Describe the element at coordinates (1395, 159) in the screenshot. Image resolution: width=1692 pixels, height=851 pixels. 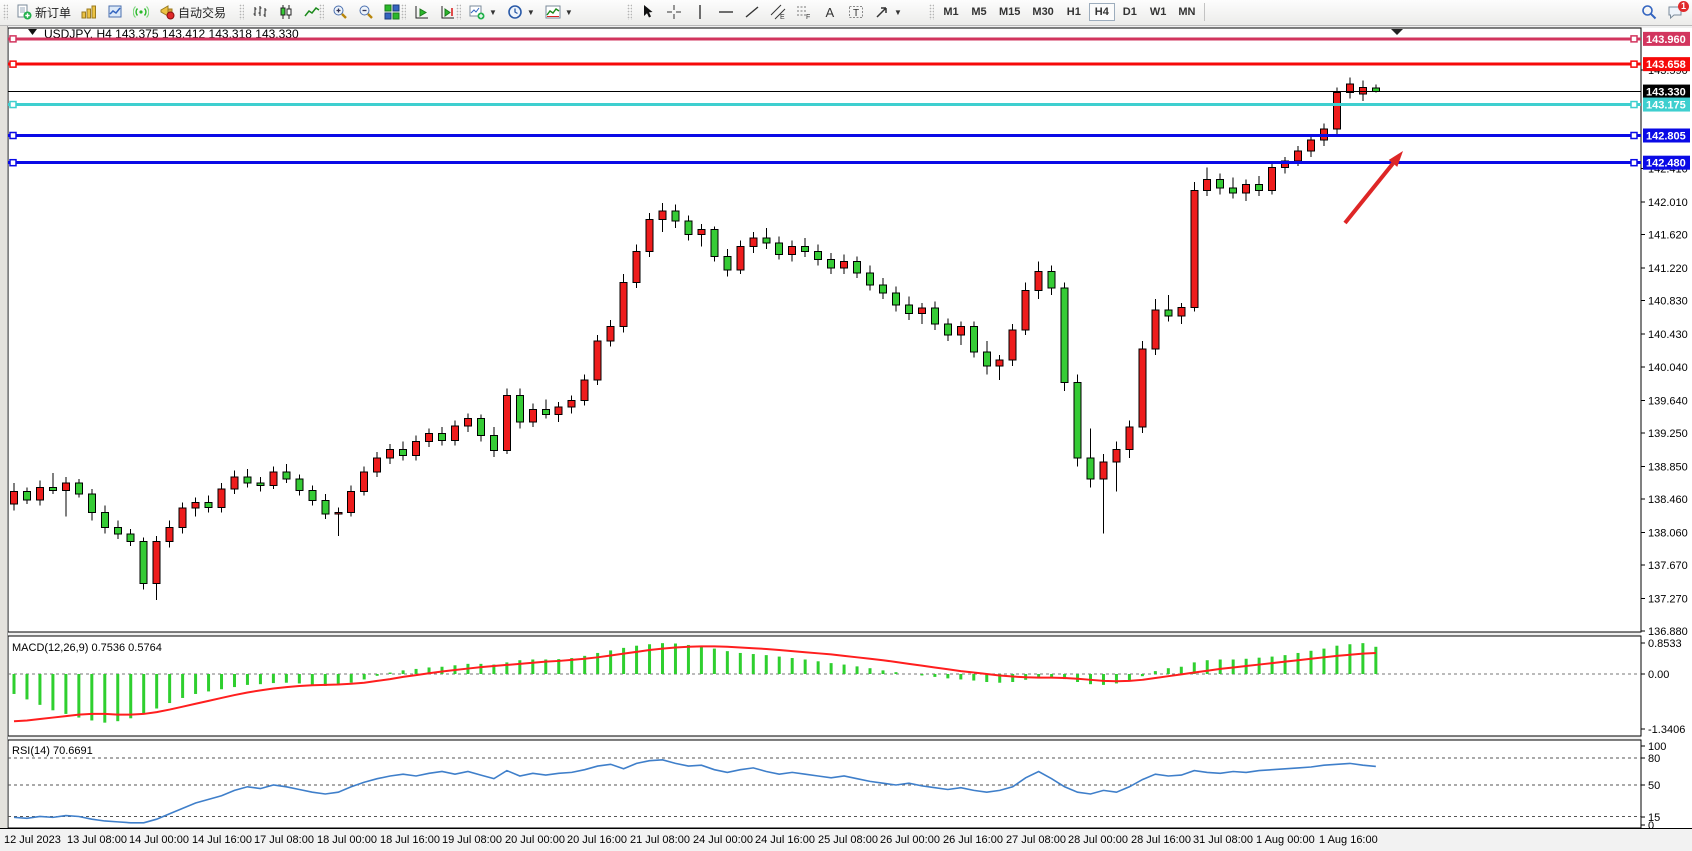
I see `annotation-arrow-head` at that location.